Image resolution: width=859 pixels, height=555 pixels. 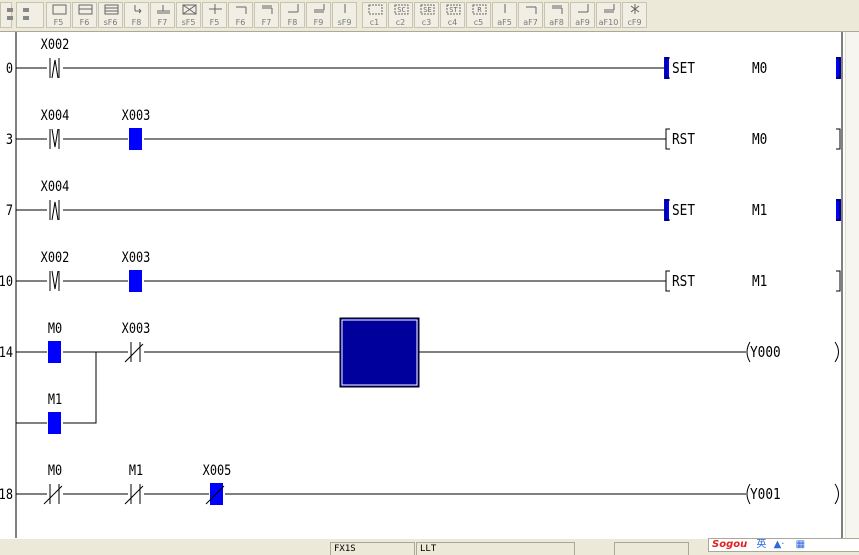 What do you see at coordinates (582, 22) in the screenshot?
I see `toolbar-key-label: aF9` at bounding box center [582, 22].